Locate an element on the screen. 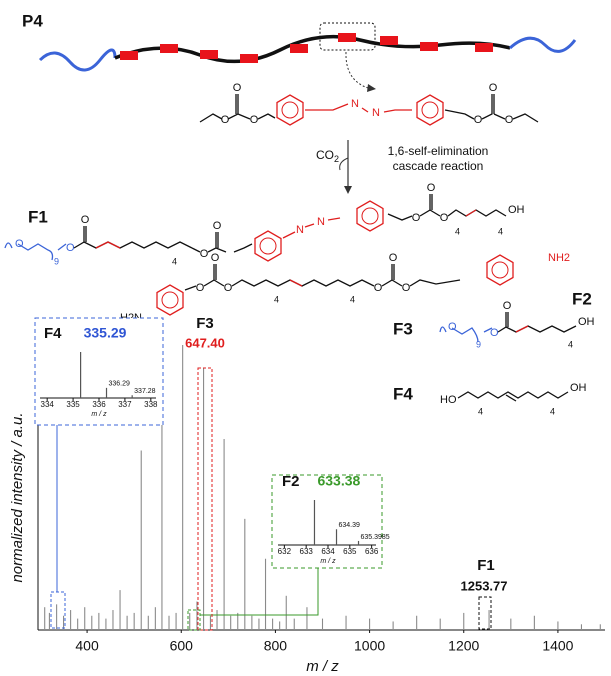 The height and width of the screenshot is (676, 611). x-tick-label: 337 is located at coordinates (125, 404).